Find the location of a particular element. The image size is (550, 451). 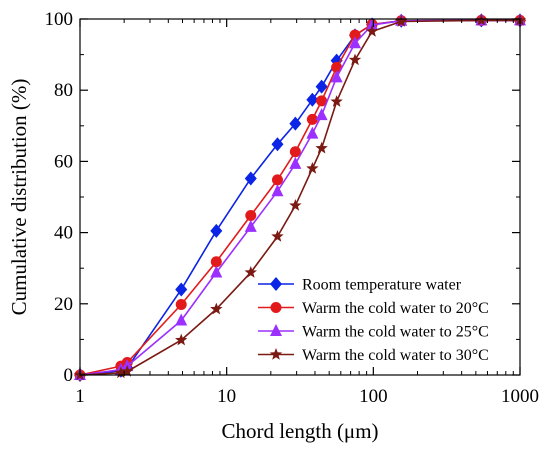

legend-entry: Room temperature water is located at coordinates (360, 285).